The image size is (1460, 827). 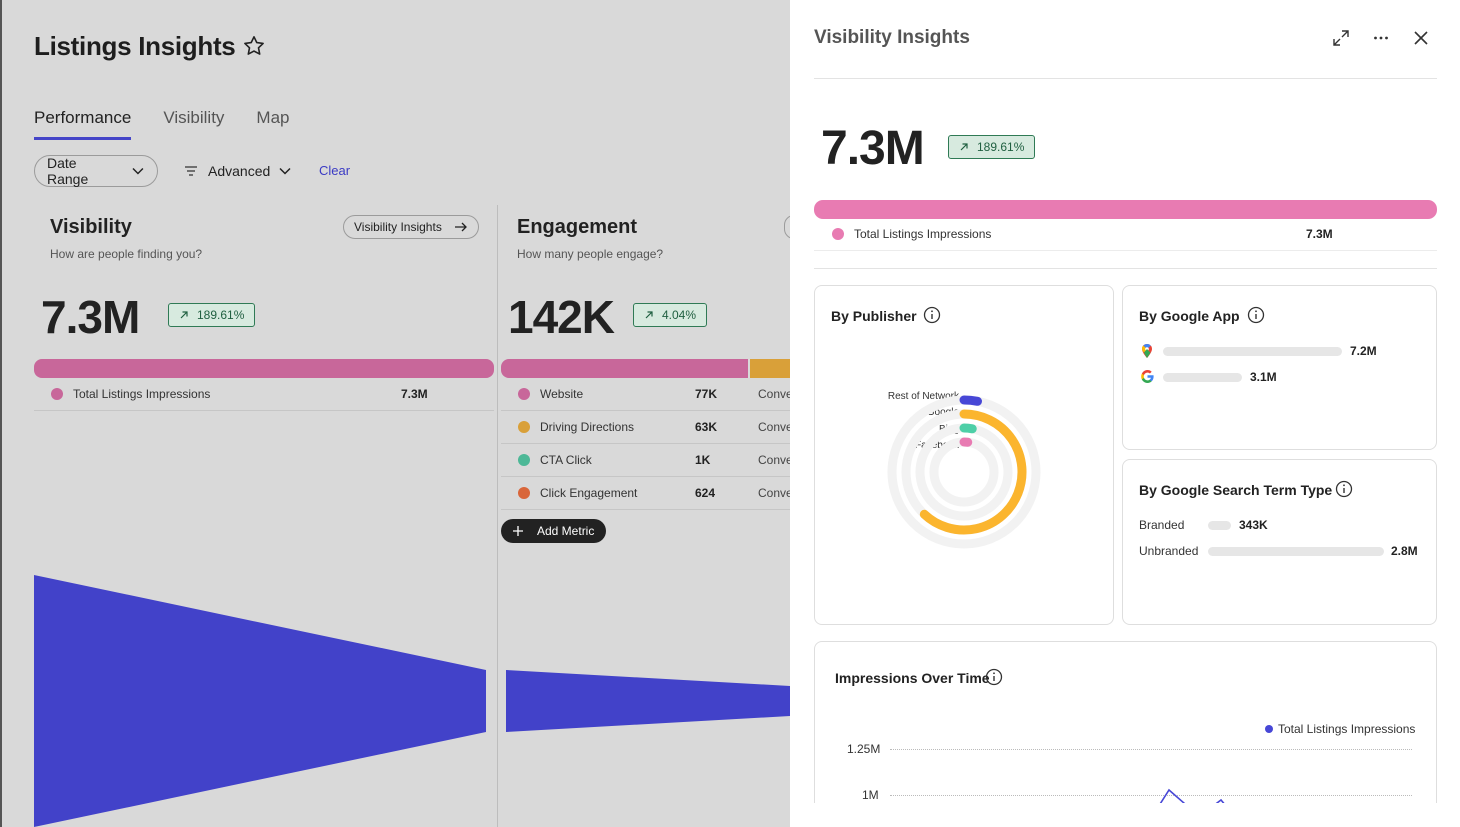 What do you see at coordinates (518, 531) in the screenshot?
I see `plus-icon` at bounding box center [518, 531].